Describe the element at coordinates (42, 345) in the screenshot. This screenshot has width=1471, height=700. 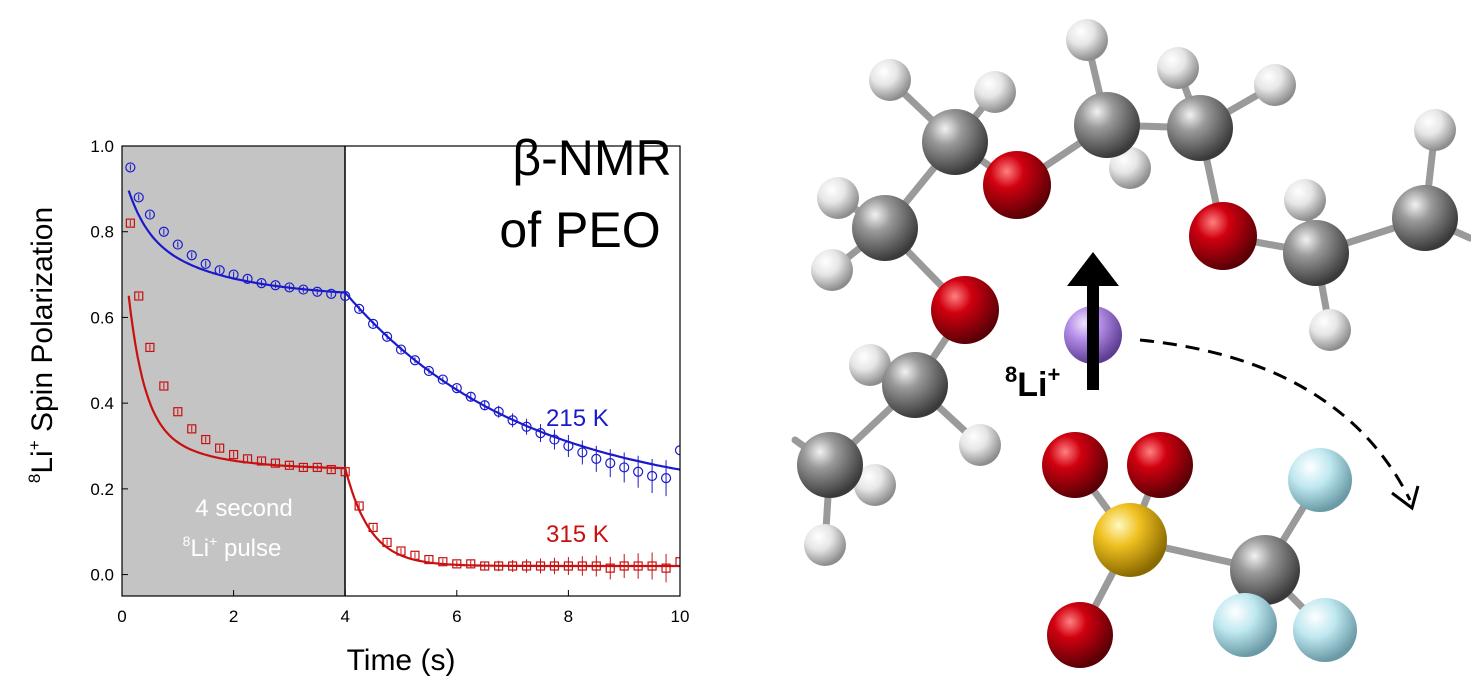
I see `y-axis-title: 8Li+ Spin Polarization` at that location.